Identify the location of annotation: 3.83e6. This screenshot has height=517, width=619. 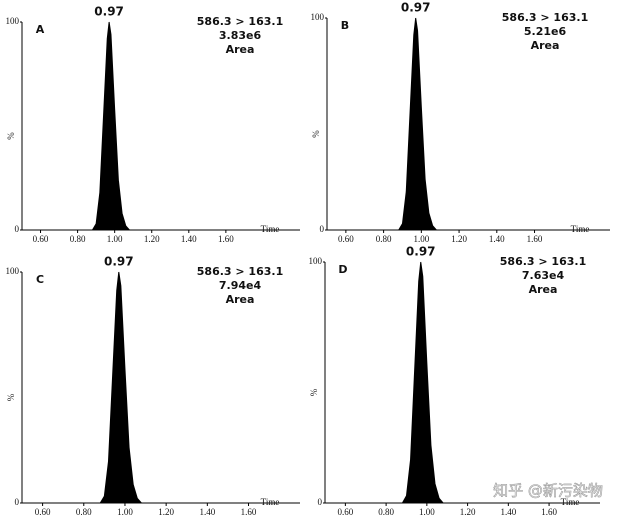
(240, 35).